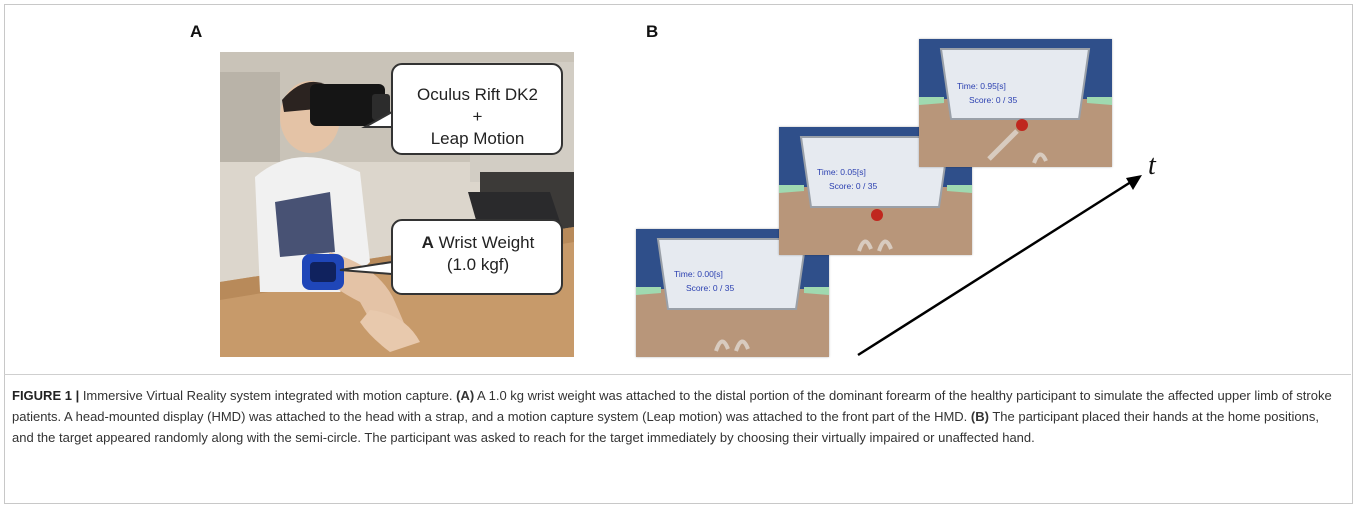 The height and width of the screenshot is (507, 1355). Describe the element at coordinates (477, 138) in the screenshot. I see `hmd-callout-line3: Leap Motion` at that location.